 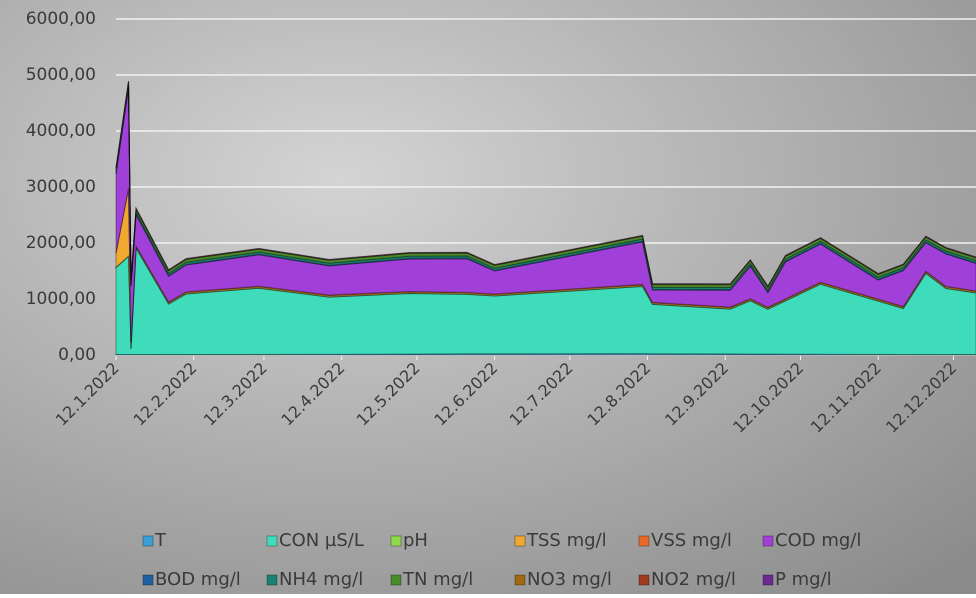 I want to click on area, so click(x=545, y=354).